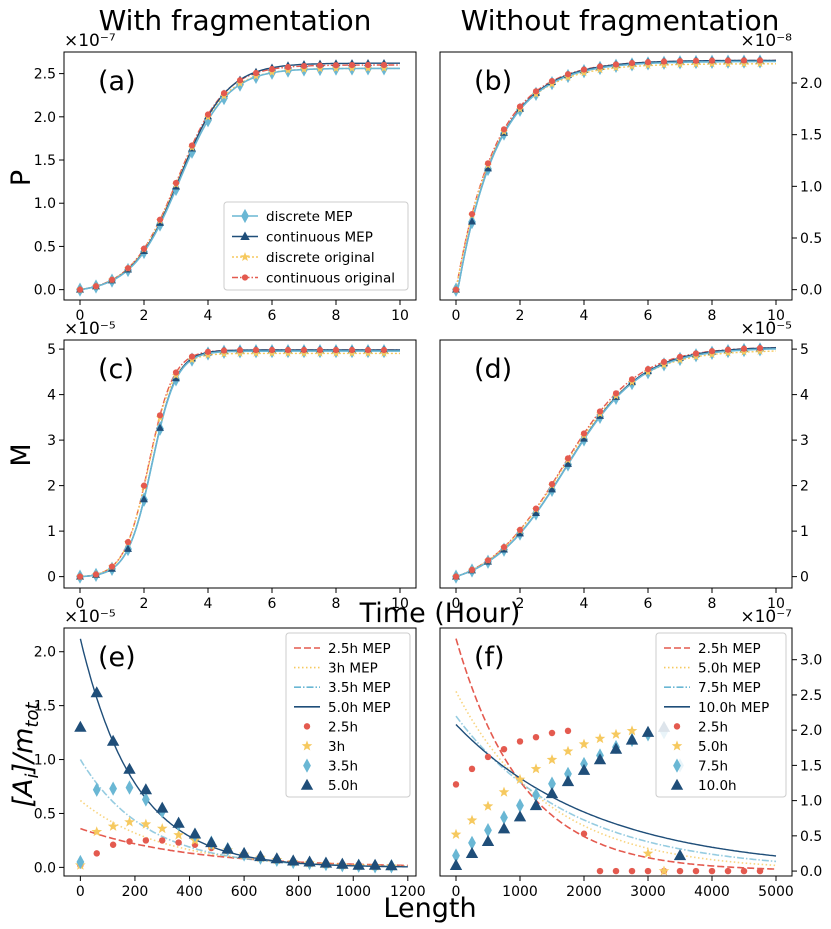 This screenshot has height=929, width=831. What do you see at coordinates (811, 291) in the screenshot?
I see `y-tick-label: 0.0` at bounding box center [811, 291].